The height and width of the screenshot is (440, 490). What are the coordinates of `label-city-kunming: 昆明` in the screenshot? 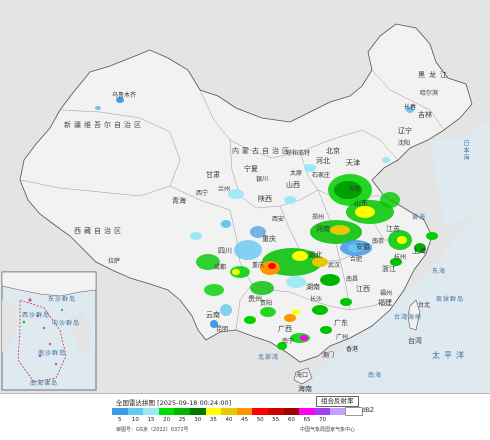 It's located at (222, 329).